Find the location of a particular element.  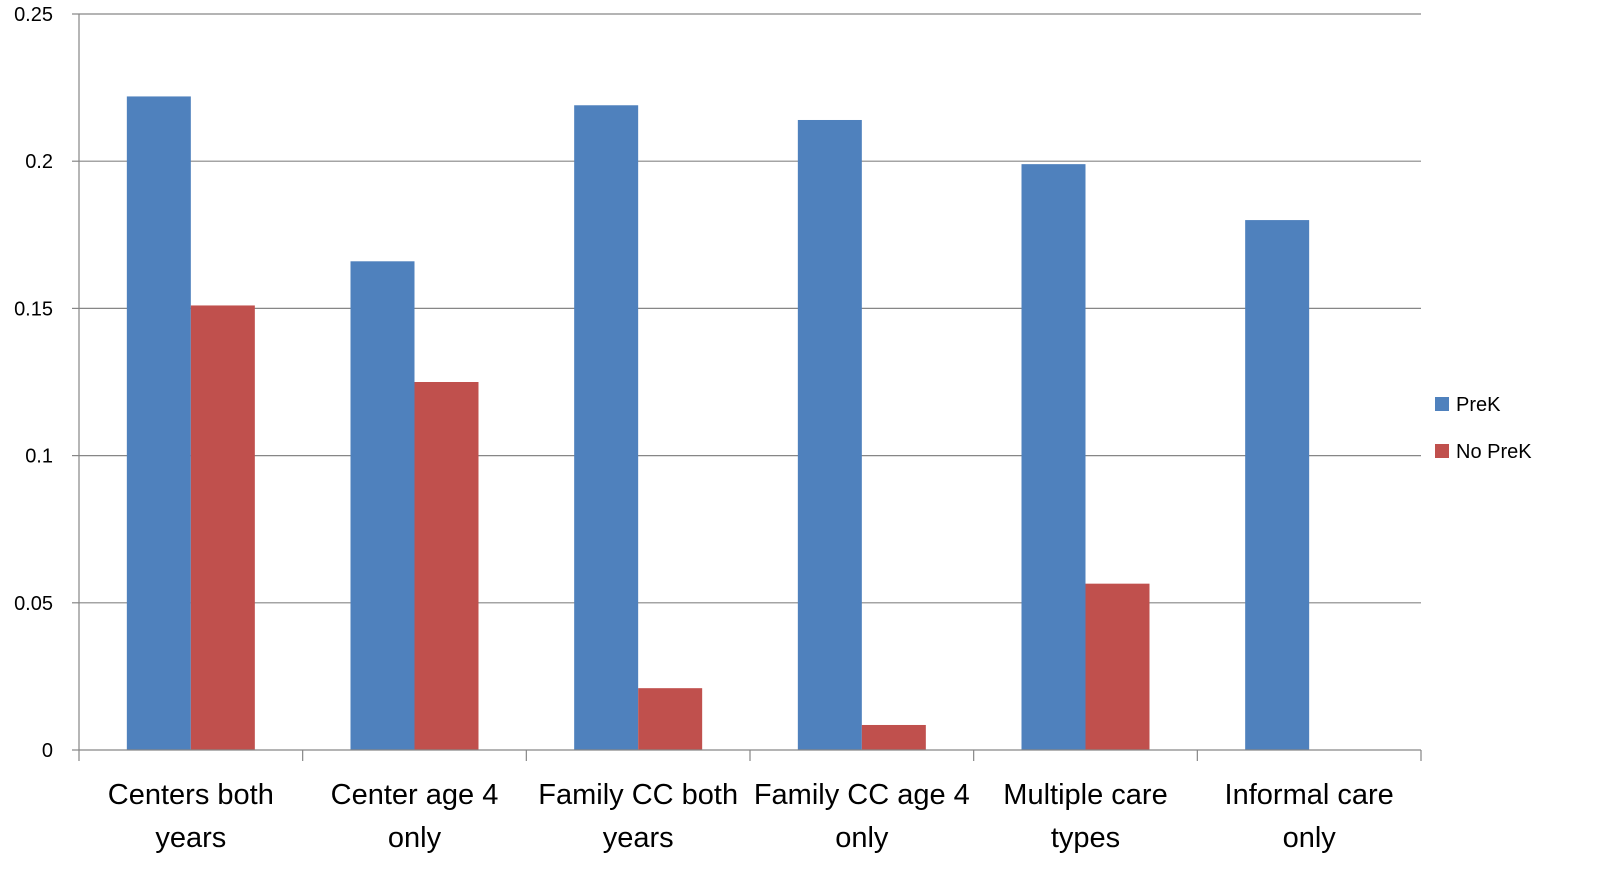

y-tick-label: 0.05 is located at coordinates (33, 604).